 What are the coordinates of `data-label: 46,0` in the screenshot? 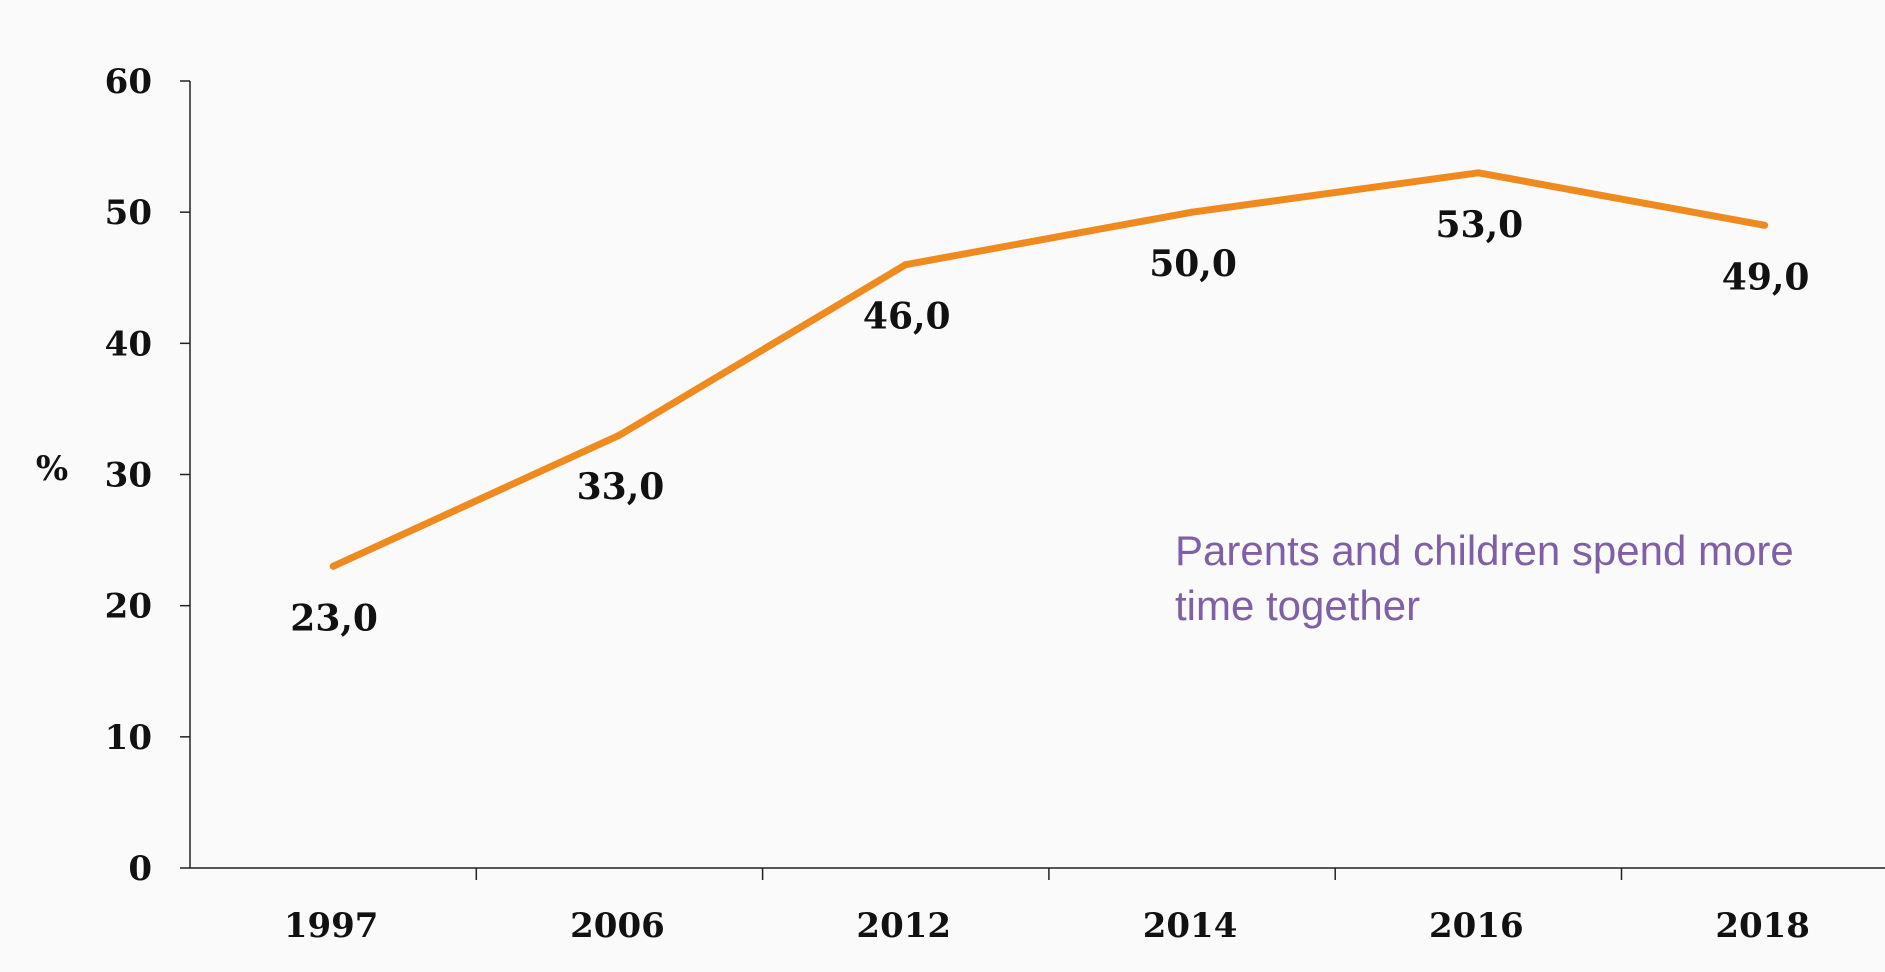 It's located at (907, 317).